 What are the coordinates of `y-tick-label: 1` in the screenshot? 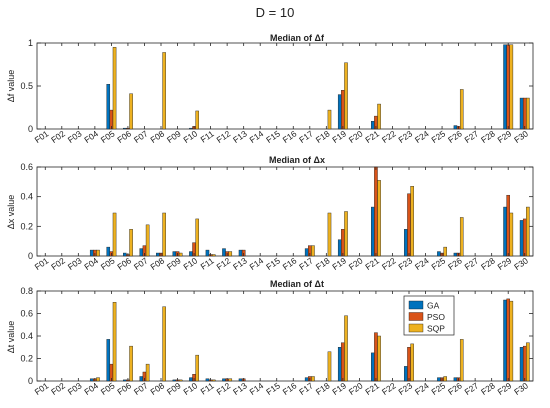 It's located at (30, 43).